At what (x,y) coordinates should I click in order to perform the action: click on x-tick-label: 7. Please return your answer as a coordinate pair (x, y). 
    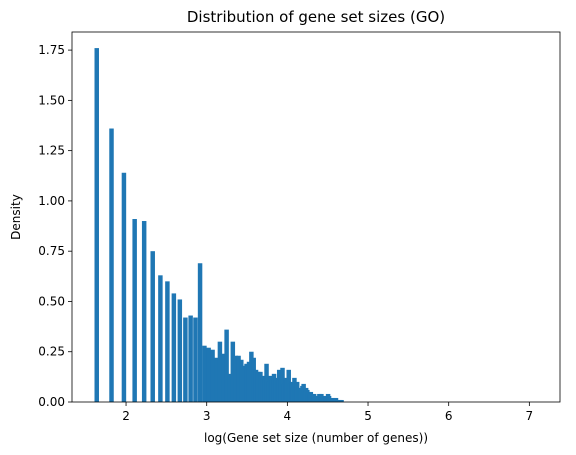
    Looking at the image, I should click on (530, 416).